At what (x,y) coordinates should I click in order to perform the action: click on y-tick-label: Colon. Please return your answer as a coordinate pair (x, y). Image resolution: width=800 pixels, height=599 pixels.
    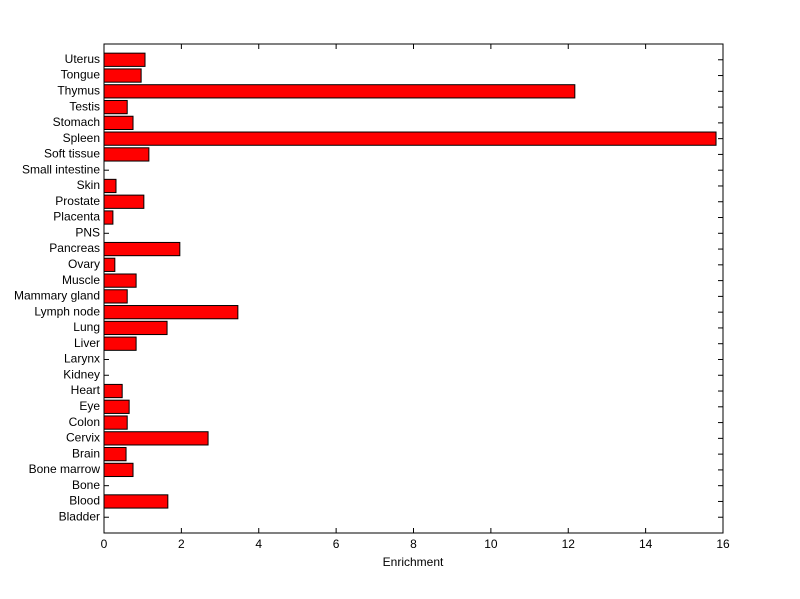
    Looking at the image, I should click on (84, 422).